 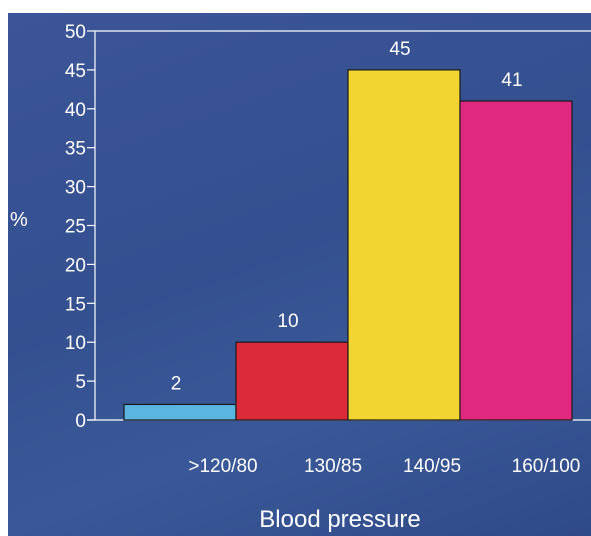 I want to click on bar-data-label: 2, so click(x=176, y=383).